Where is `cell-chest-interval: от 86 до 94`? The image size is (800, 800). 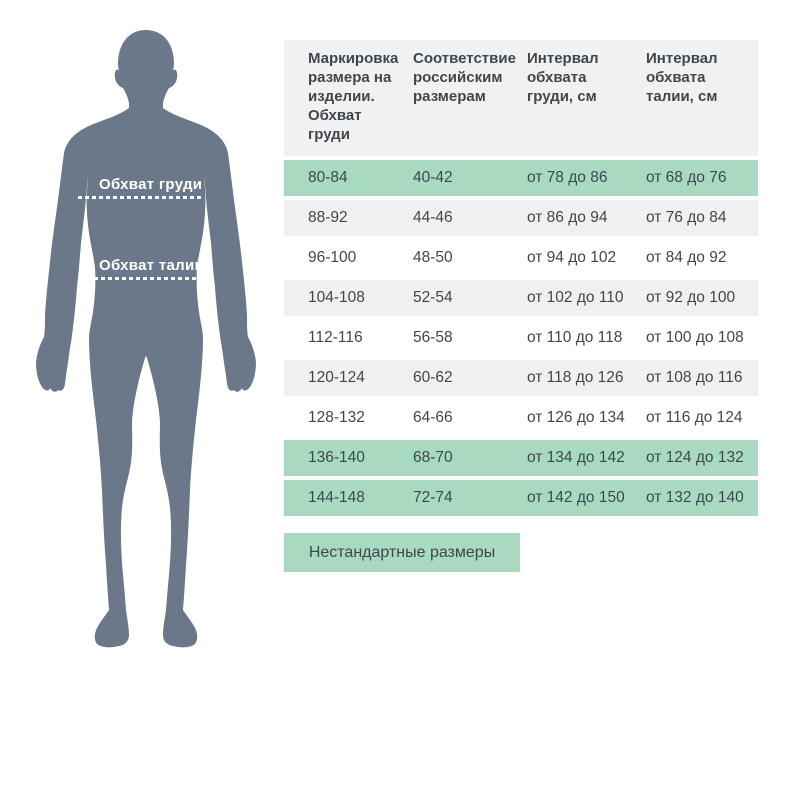 cell-chest-interval: от 86 до 94 is located at coordinates (567, 217).